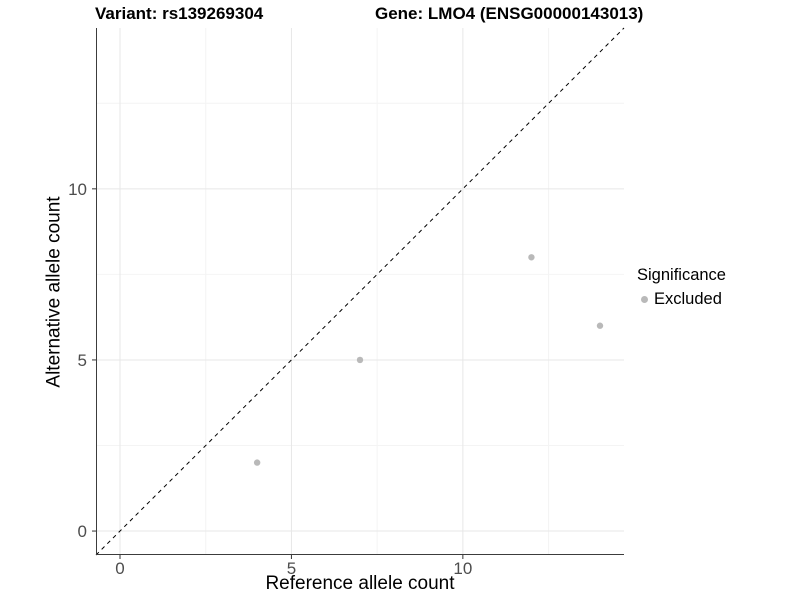  What do you see at coordinates (360, 583) in the screenshot?
I see `x-axis-title: Reference allele count` at bounding box center [360, 583].